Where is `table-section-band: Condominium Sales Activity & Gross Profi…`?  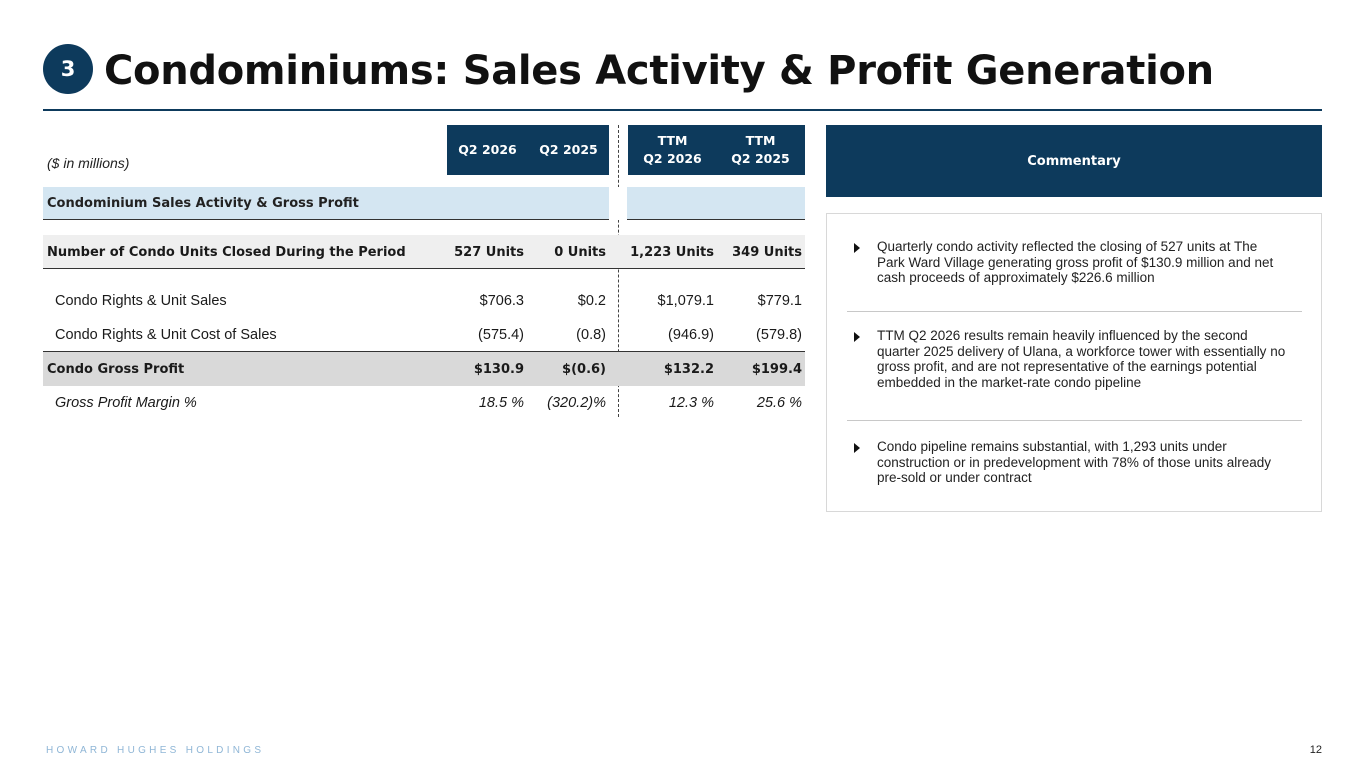
table-section-band: Condominium Sales Activity & Gross Profi… is located at coordinates (424, 203).